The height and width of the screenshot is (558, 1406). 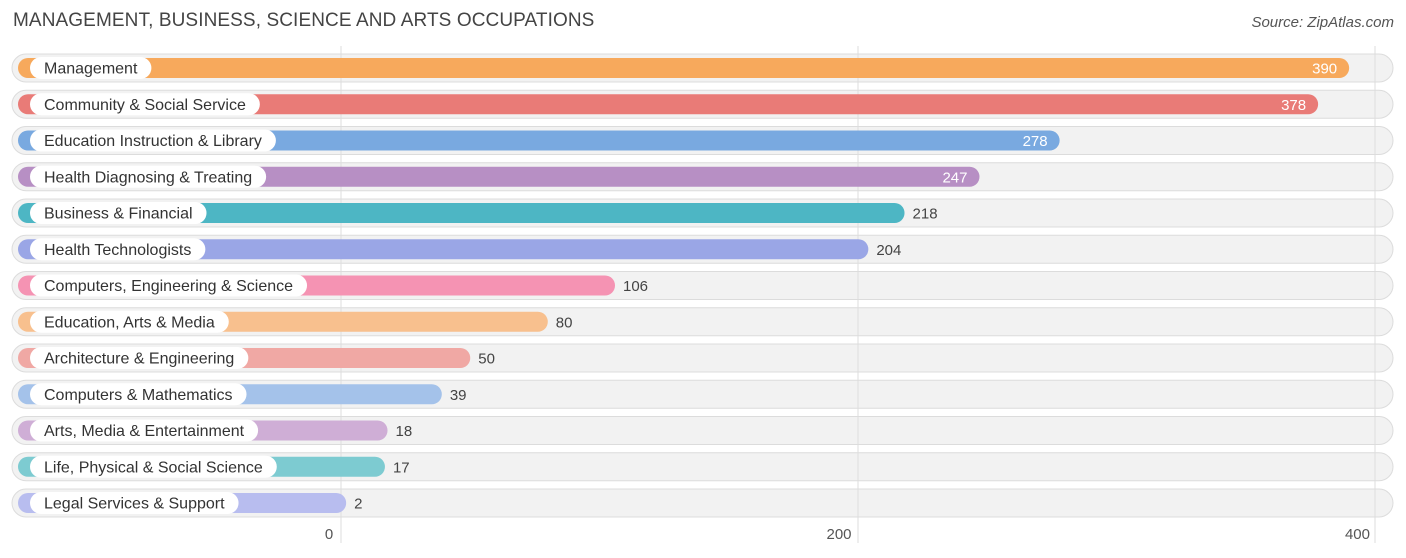 I want to click on category-label: Health Technologists, so click(x=117, y=250).